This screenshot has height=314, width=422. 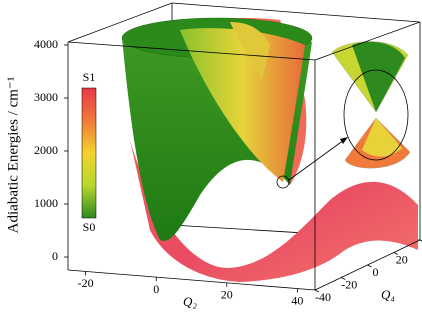 I want to click on zoom-arrowhead, so click(x=344, y=140).